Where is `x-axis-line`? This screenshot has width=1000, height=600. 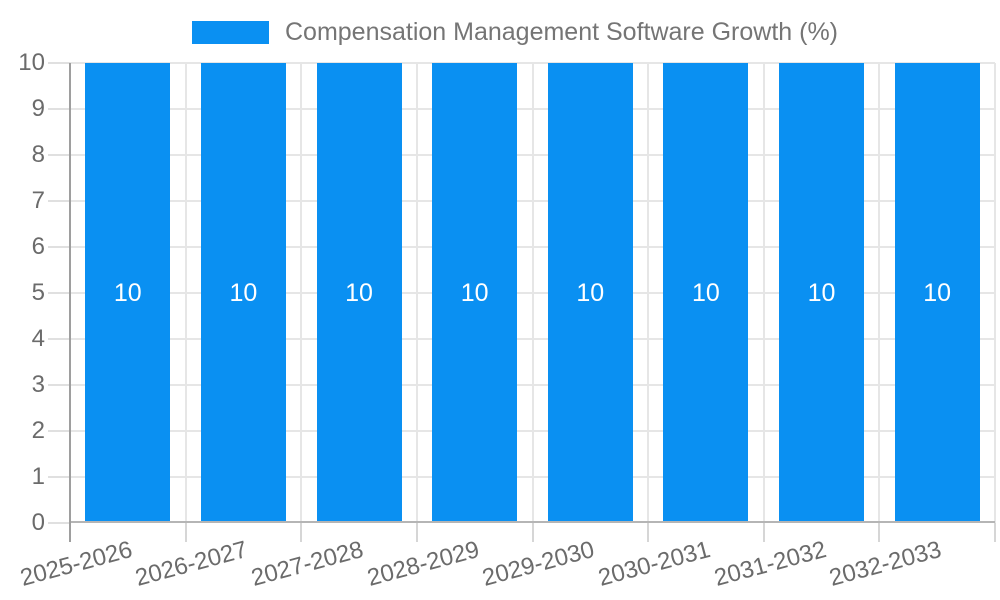 x-axis-line is located at coordinates (532, 522).